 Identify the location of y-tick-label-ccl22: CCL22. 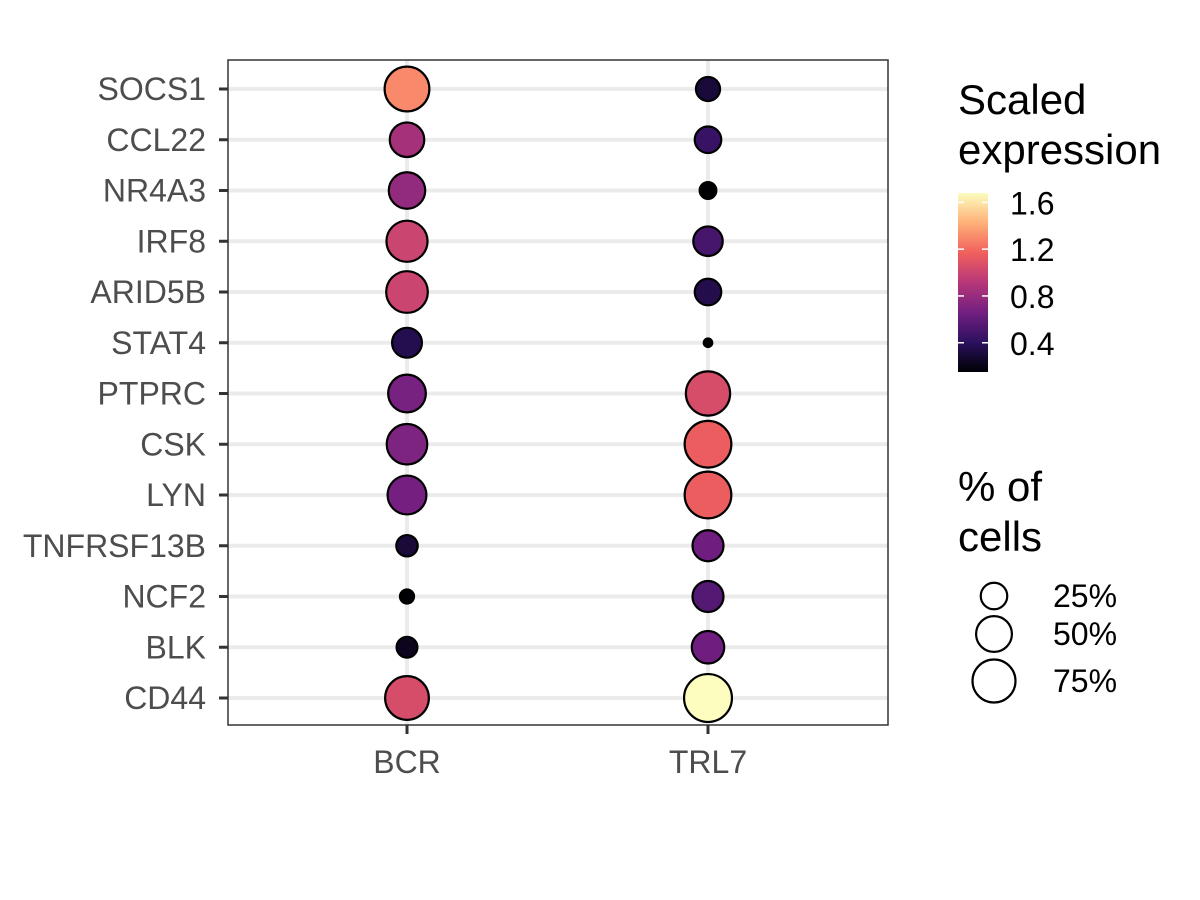
(156, 140).